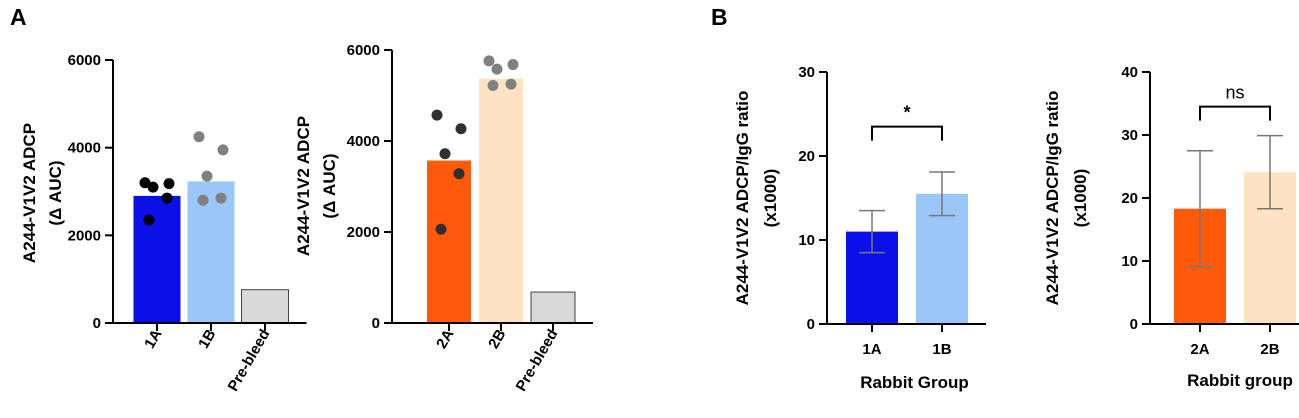  What do you see at coordinates (211, 252) in the screenshot?
I see `bar-1b` at bounding box center [211, 252].